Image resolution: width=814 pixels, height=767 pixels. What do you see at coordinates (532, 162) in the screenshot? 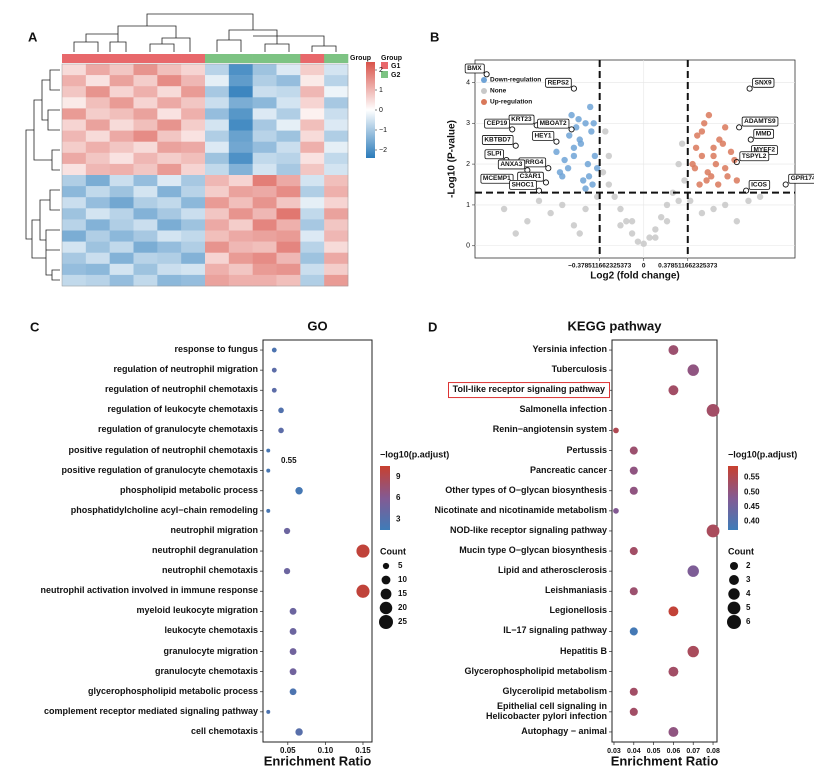
I see `gene-label-text: PRRG4` at bounding box center [532, 162].